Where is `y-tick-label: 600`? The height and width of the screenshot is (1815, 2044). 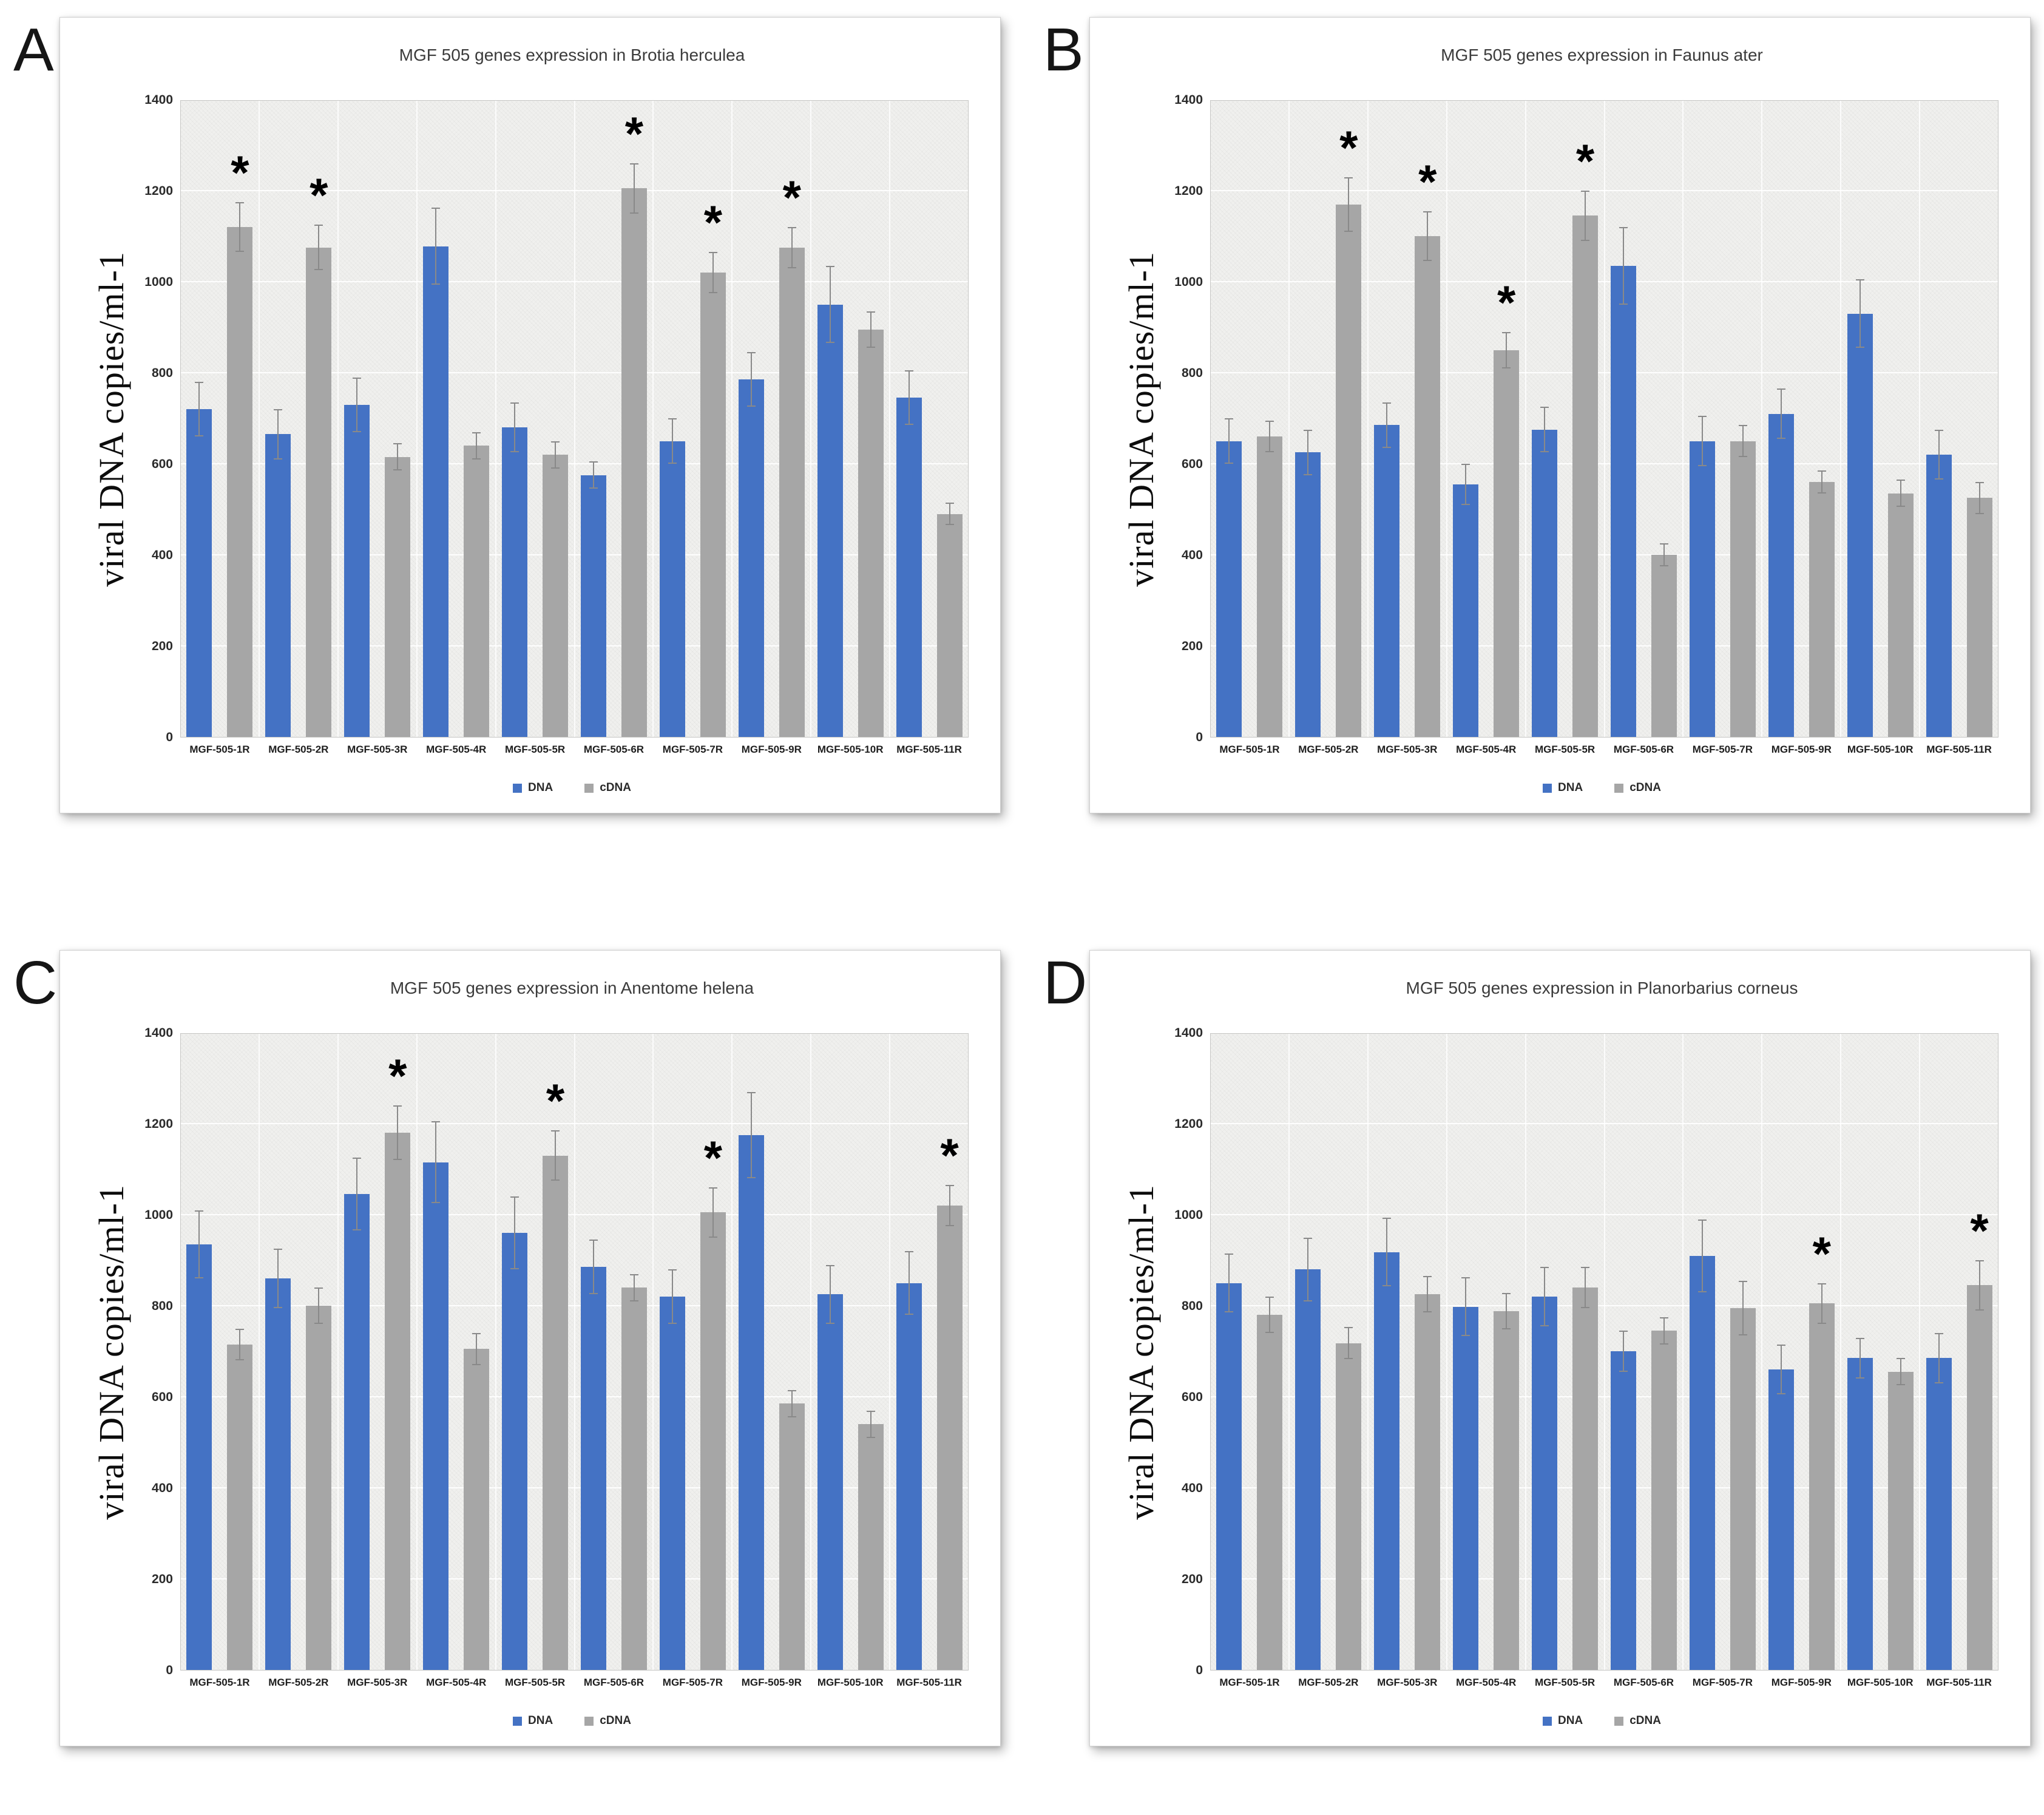 y-tick-label: 600 is located at coordinates (162, 1397).